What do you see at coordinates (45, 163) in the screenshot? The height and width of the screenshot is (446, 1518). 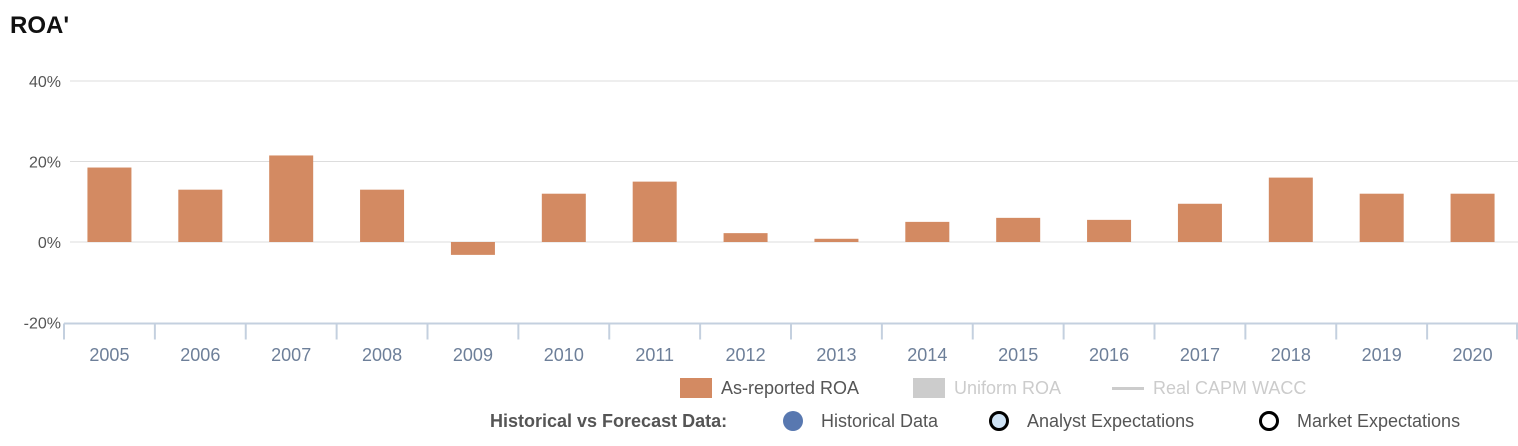 I see `y-tick-label: 20%` at bounding box center [45, 163].